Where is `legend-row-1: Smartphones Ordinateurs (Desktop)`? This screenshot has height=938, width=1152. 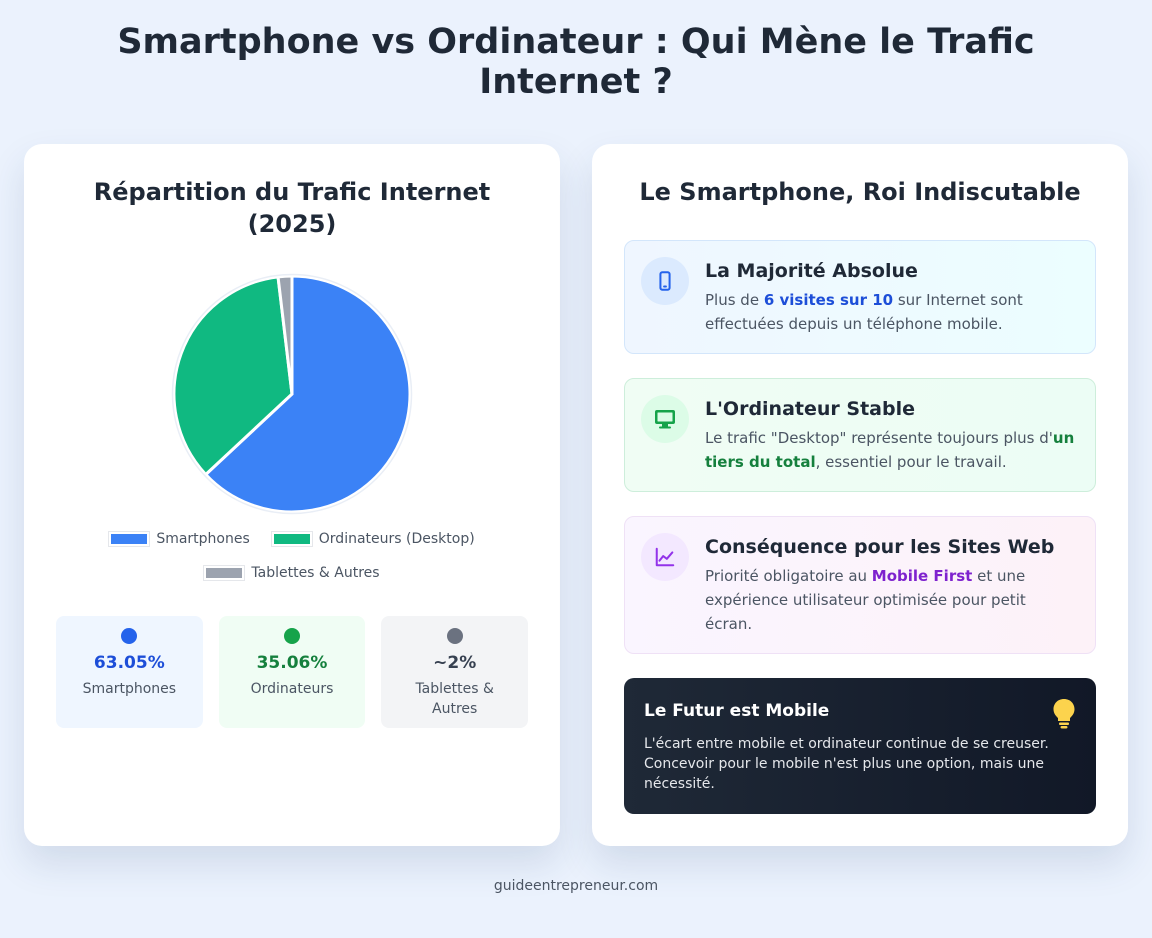 legend-row-1: Smartphones Ordinateurs (Desktop) is located at coordinates (292, 539).